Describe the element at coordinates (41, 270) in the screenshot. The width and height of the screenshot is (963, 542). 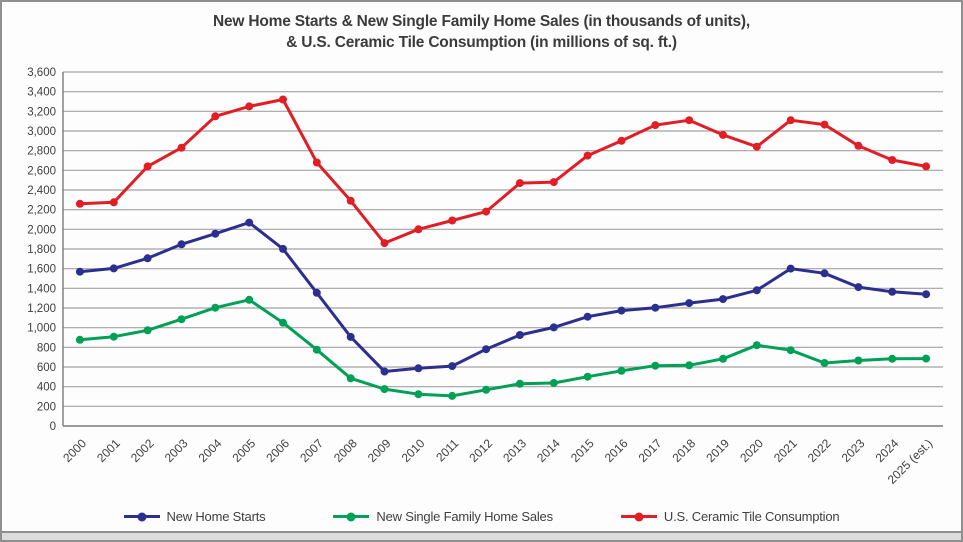
I see `y-tick-label: 1,600` at that location.